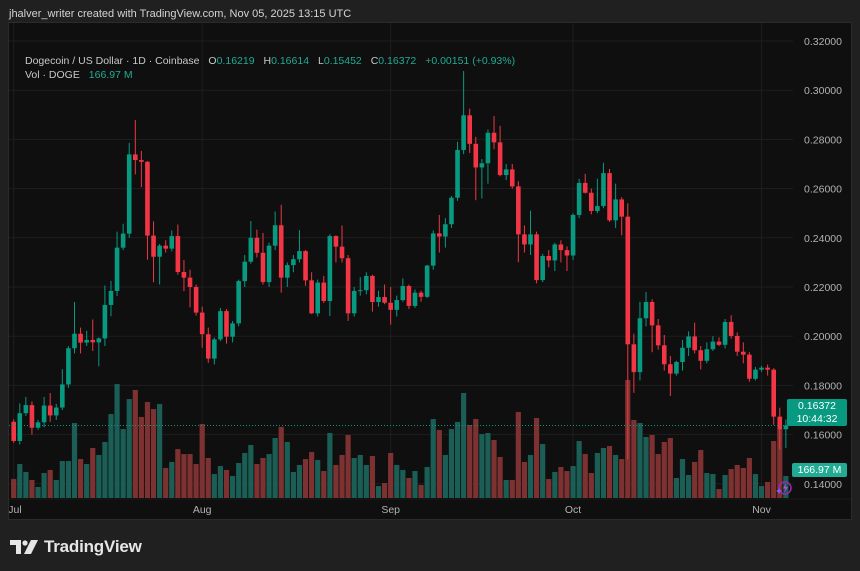  Describe the element at coordinates (15, 510) in the screenshot. I see `time-axis-label: Jul` at that location.